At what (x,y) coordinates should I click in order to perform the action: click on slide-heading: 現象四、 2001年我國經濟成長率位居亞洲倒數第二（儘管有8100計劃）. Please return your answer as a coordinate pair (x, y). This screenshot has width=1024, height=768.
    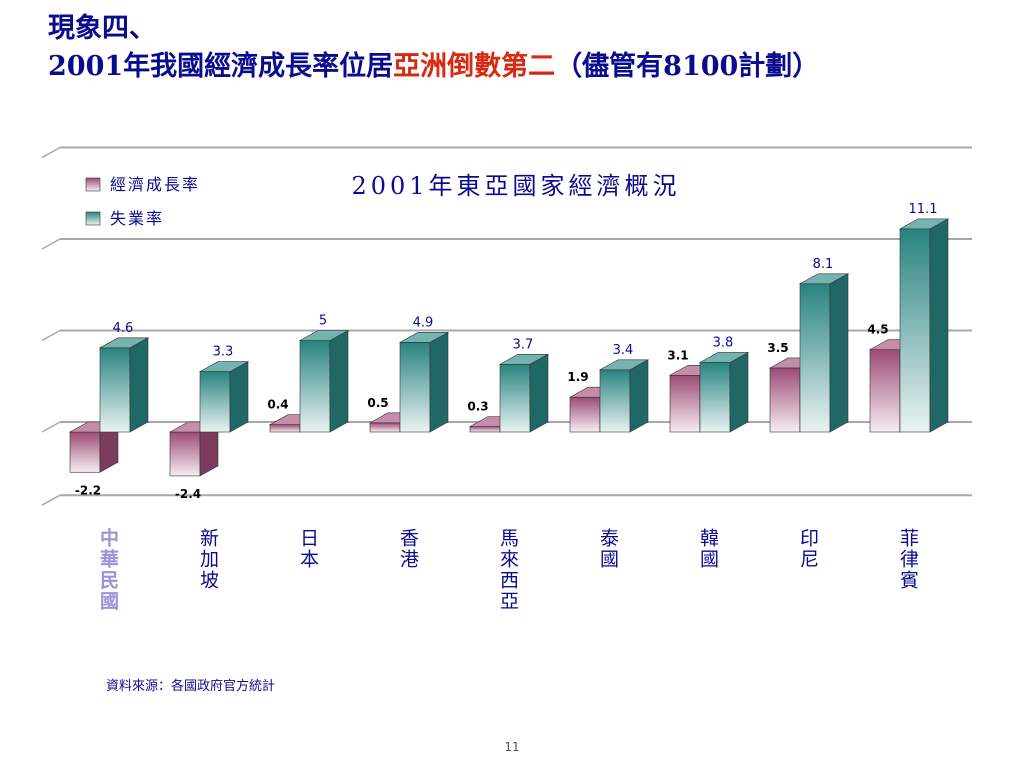
    Looking at the image, I should click on (433, 48).